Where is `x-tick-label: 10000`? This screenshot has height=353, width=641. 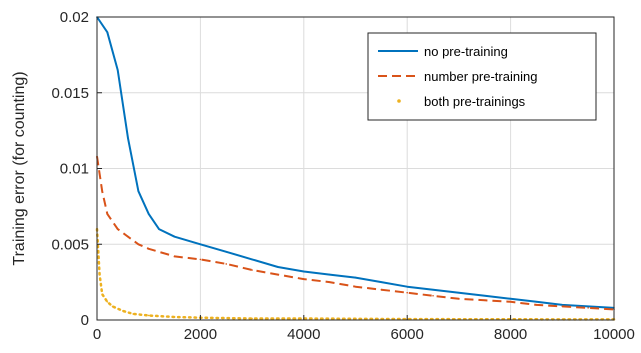 x-tick-label: 10000 is located at coordinates (614, 334).